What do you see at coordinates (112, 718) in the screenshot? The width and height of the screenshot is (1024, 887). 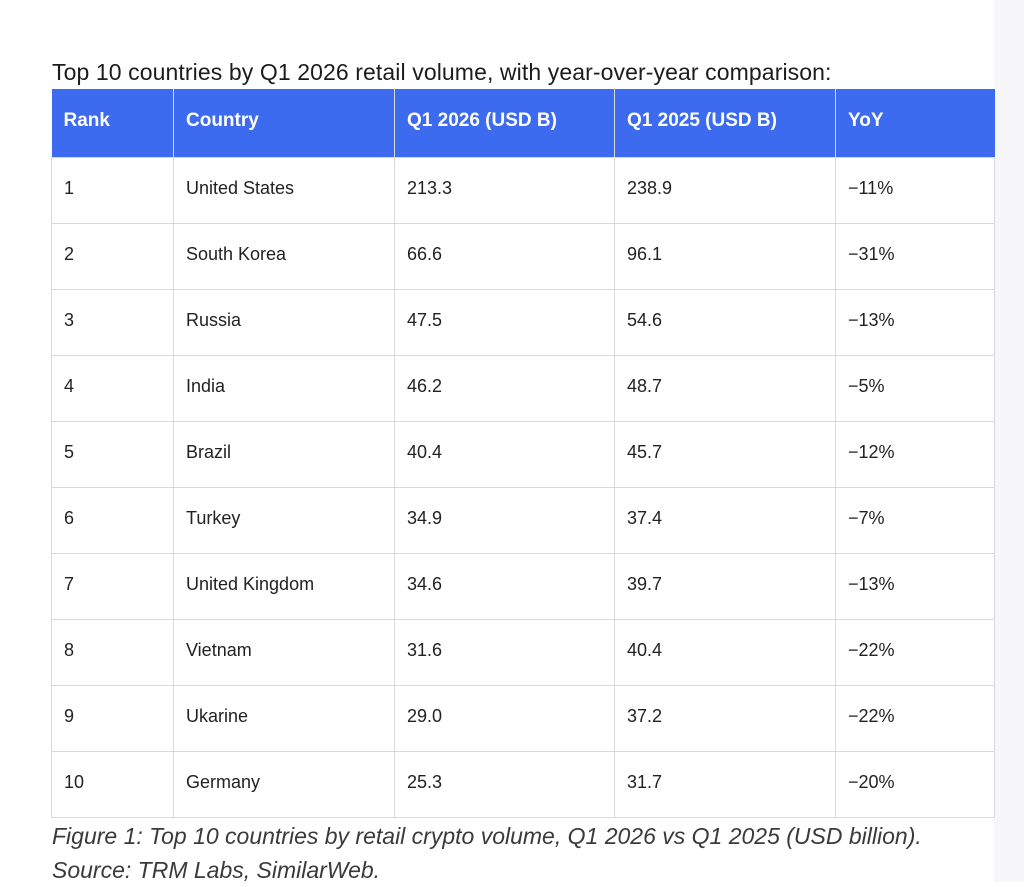 I see `cell-rank: 9` at bounding box center [112, 718].